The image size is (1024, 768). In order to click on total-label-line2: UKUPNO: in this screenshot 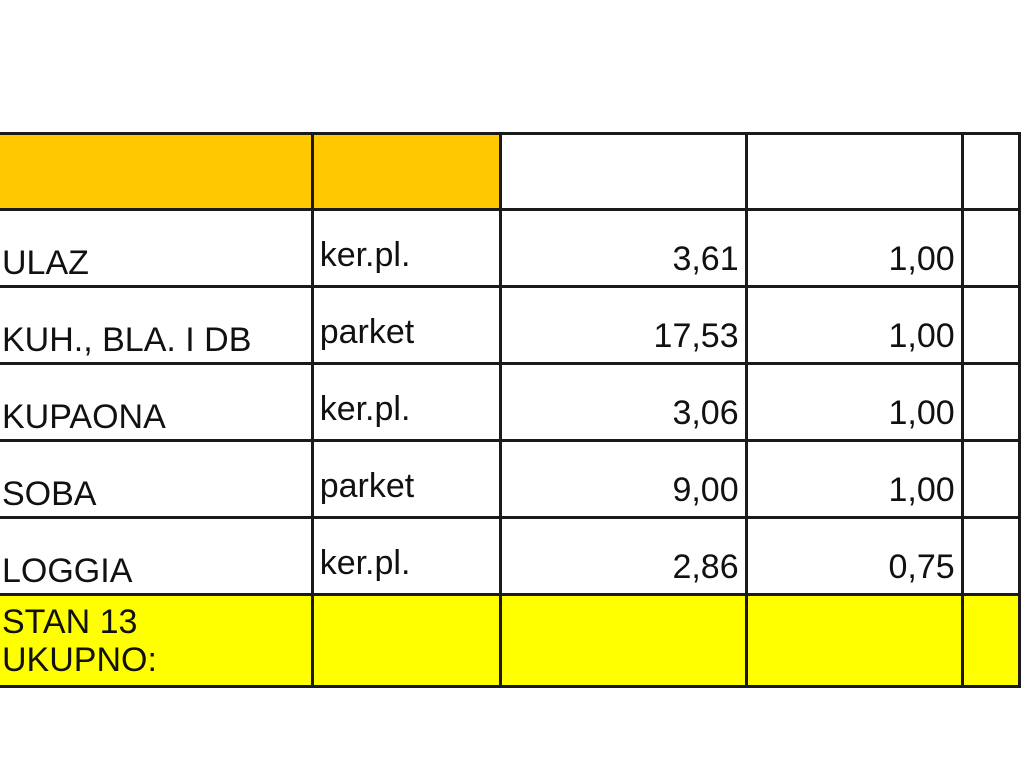, I will do `click(79, 659)`.